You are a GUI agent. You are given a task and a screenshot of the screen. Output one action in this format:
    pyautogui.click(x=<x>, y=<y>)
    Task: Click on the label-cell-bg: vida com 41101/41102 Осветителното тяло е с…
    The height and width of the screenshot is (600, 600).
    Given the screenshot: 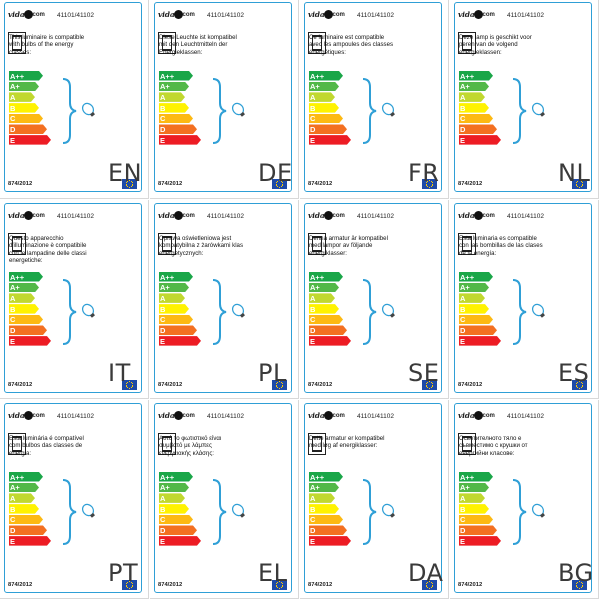 What is the action you would take?
    pyautogui.click(x=524, y=499)
    